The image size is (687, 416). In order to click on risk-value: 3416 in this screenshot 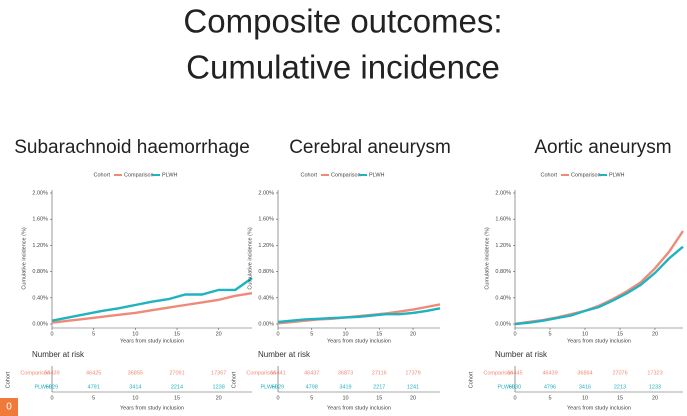, I will do `click(585, 387)`.